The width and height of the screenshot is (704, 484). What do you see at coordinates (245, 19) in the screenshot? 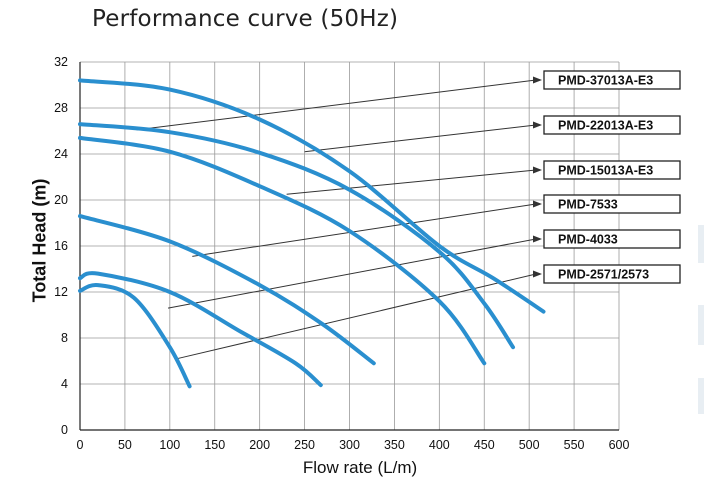
I see `chart-title: Performance curve (50Hz)` at bounding box center [245, 19].